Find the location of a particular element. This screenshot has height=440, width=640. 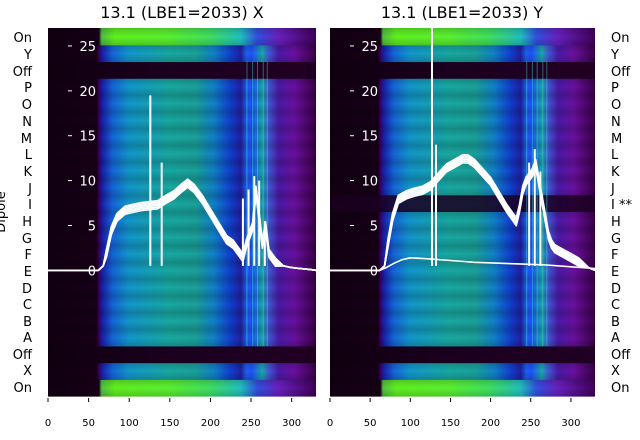

row-label: H is located at coordinates (616, 222).